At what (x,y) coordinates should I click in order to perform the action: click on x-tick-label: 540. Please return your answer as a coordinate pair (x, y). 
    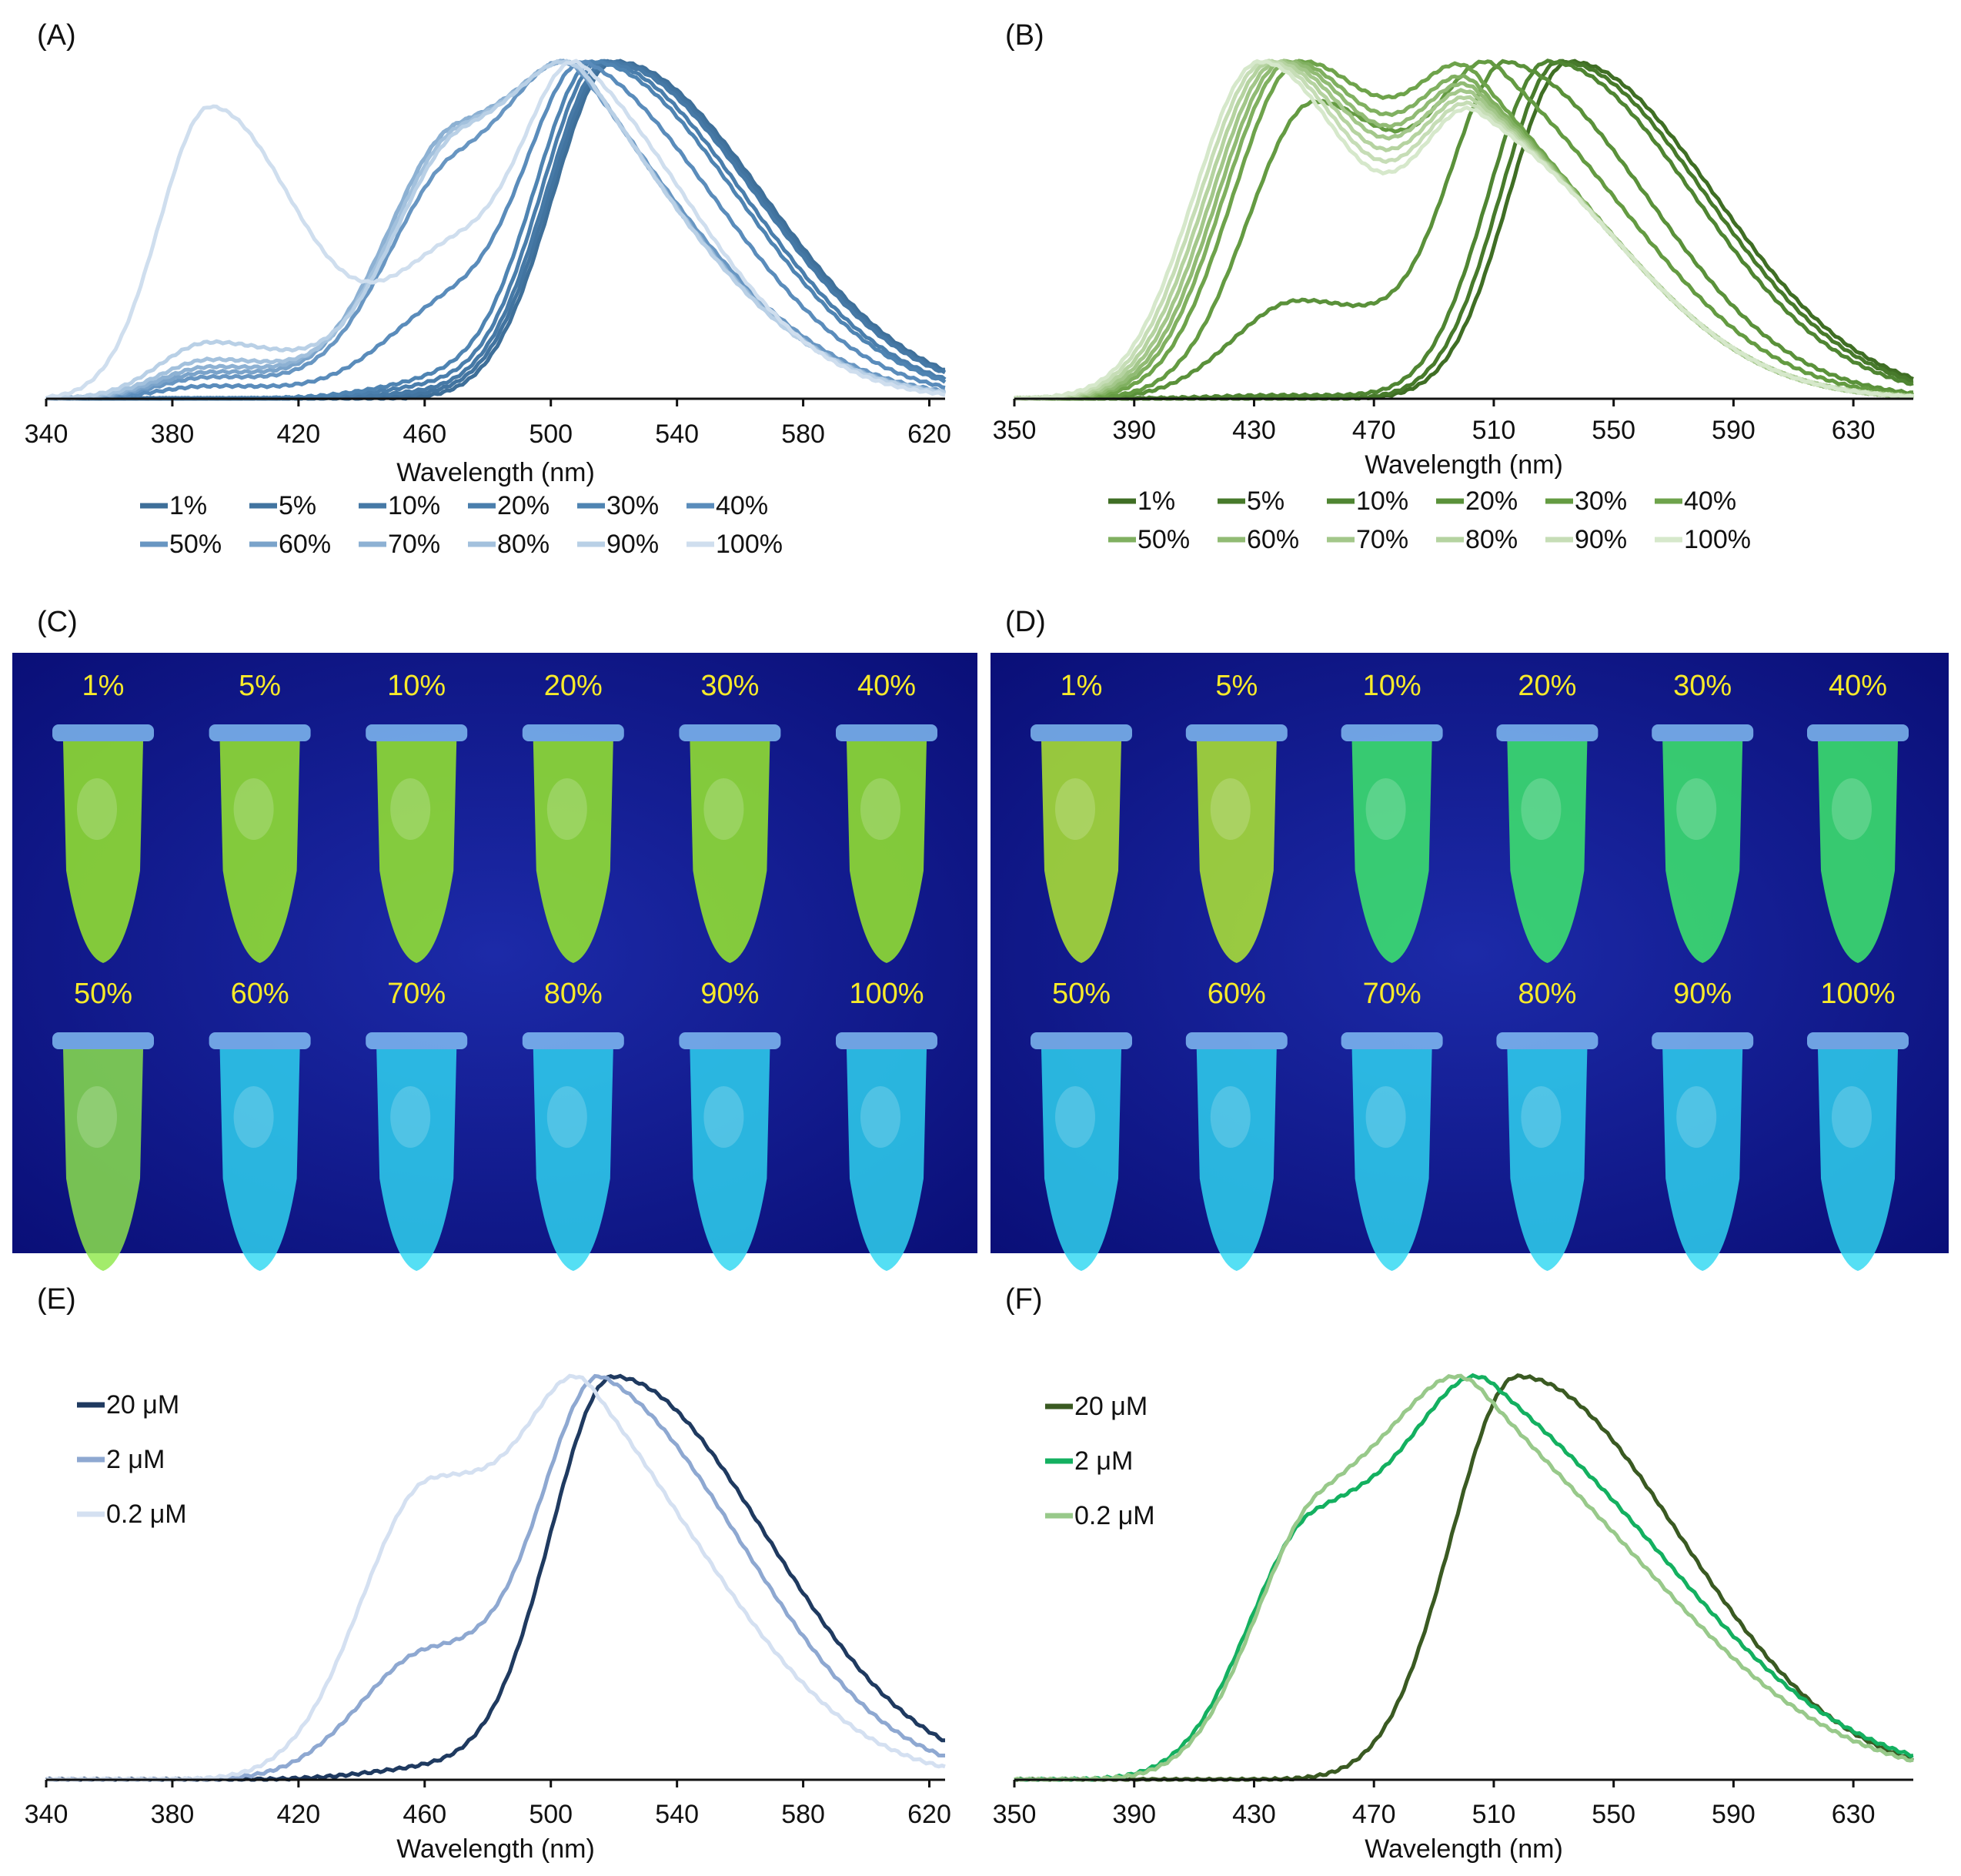
    Looking at the image, I should click on (677, 1814).